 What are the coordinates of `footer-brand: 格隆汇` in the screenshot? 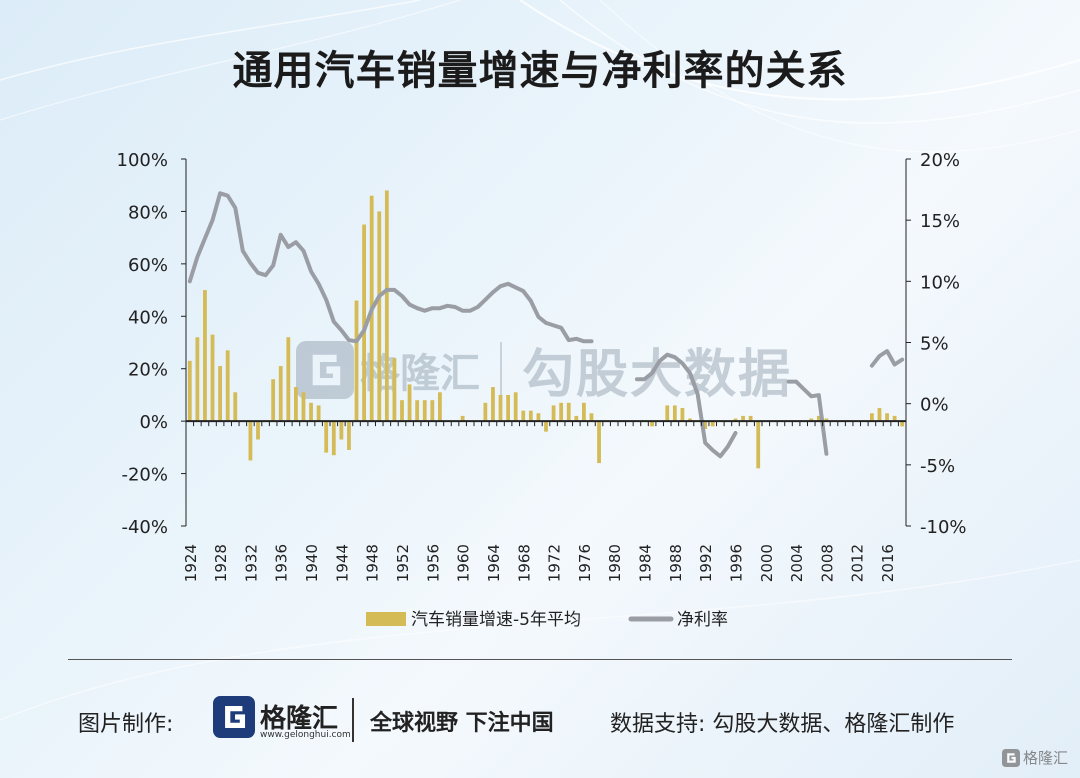 It's located at (299, 719).